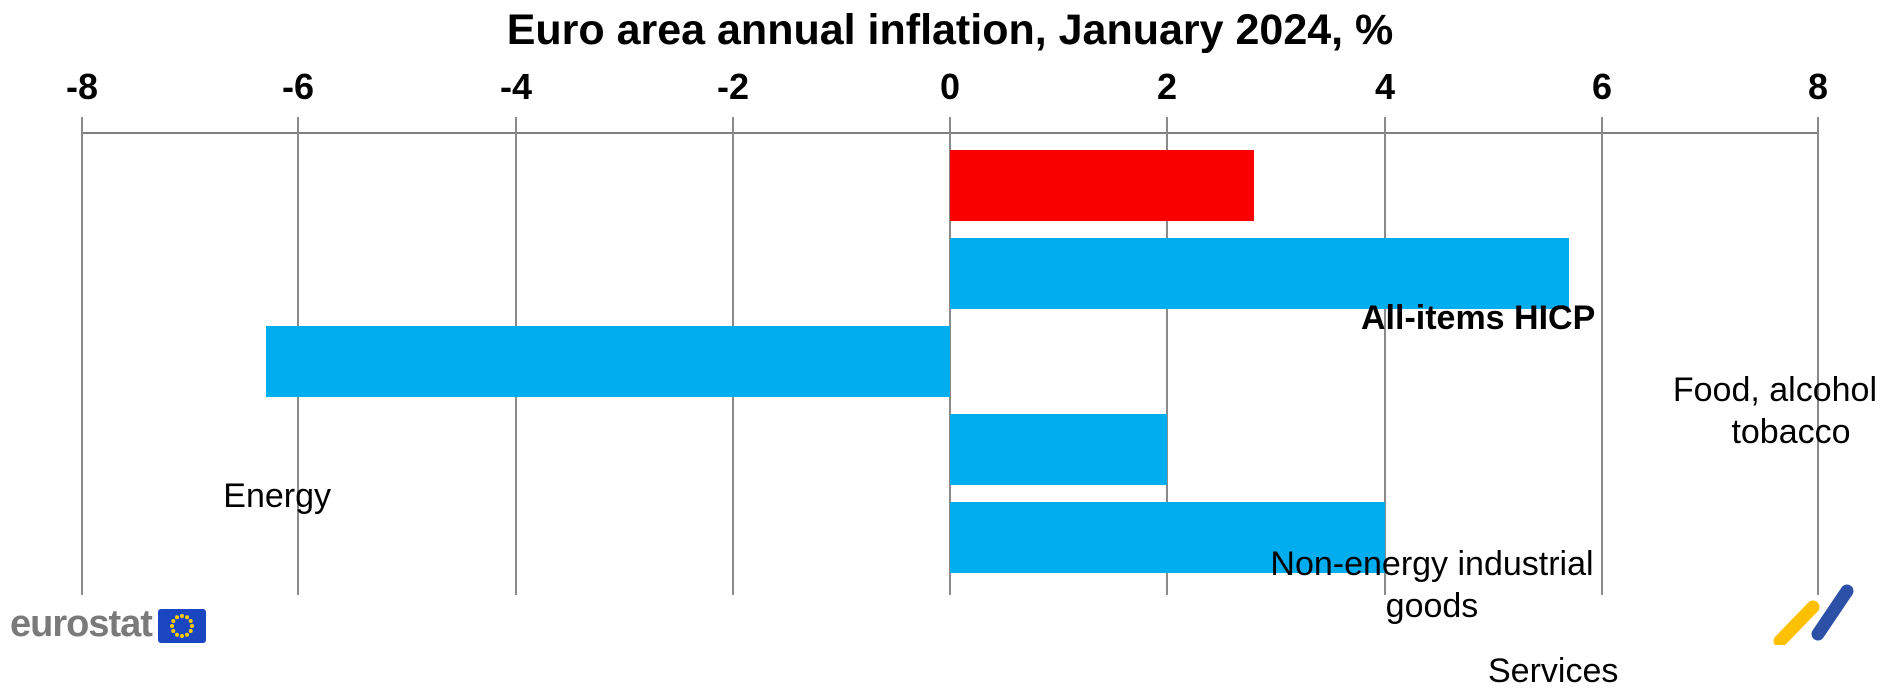 The image size is (1883, 692). I want to click on x-tick-label: 2, so click(1167, 86).